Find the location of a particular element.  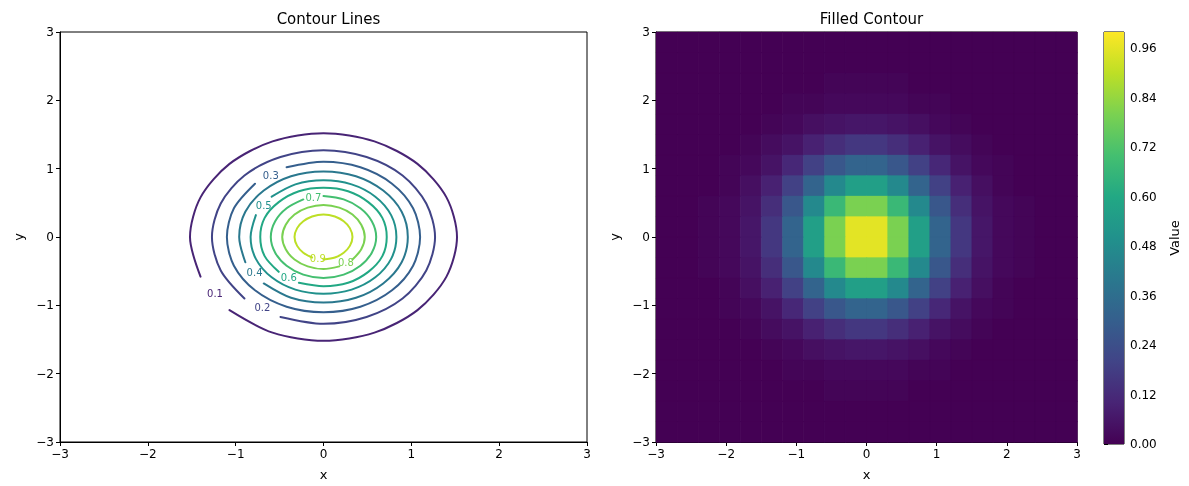

series-label: 0.5 is located at coordinates (263, 206).